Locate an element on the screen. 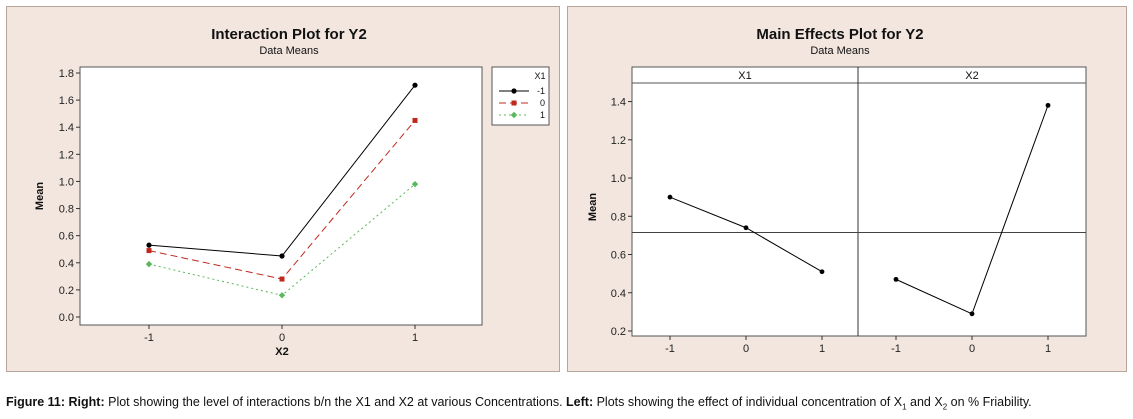 This screenshot has height=419, width=1133. legend-label: -1 is located at coordinates (541, 91).